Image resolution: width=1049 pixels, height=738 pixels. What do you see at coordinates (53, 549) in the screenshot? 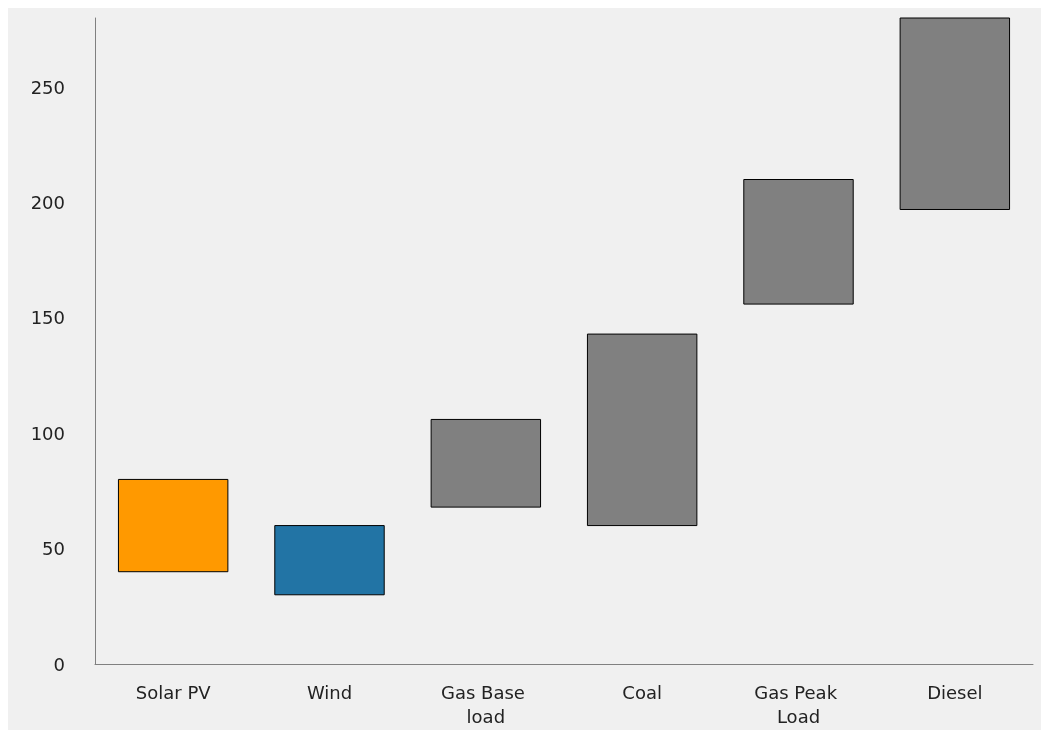
I see `y-tick-label: 50` at bounding box center [53, 549].